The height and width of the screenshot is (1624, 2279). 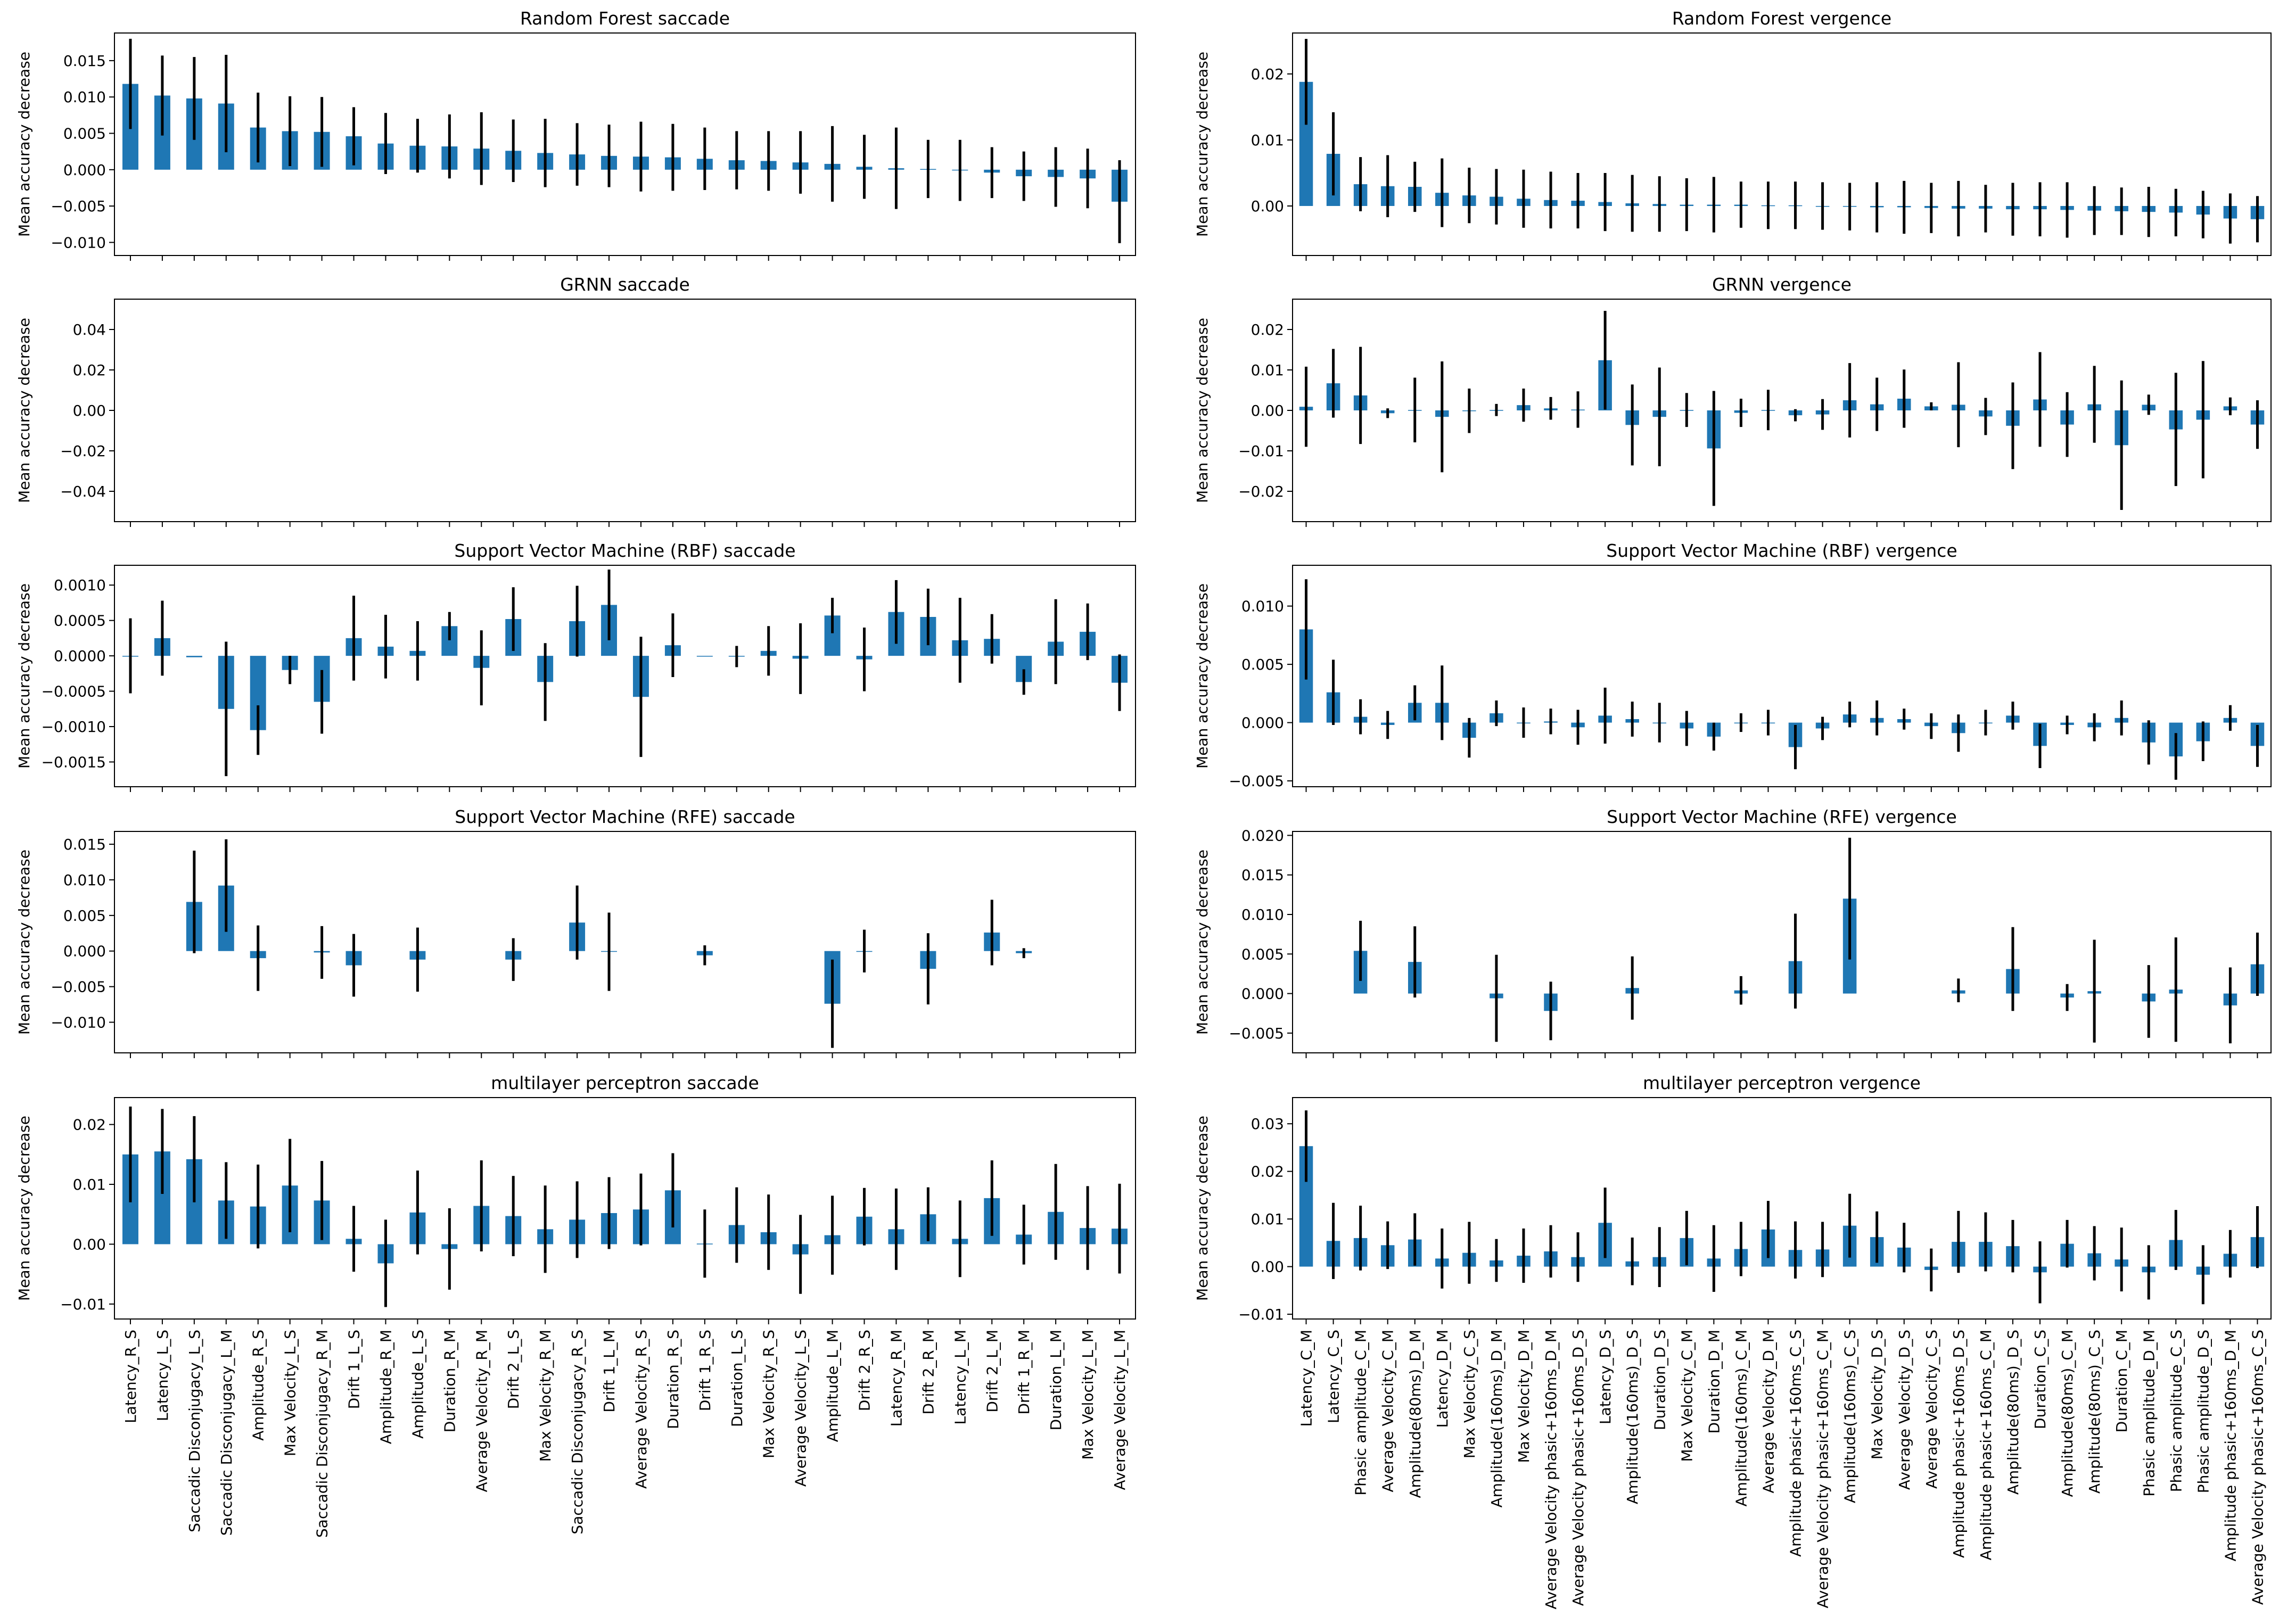 What do you see at coordinates (1268, 1124) in the screenshot?
I see `y-tick-label: 0.03` at bounding box center [1268, 1124].